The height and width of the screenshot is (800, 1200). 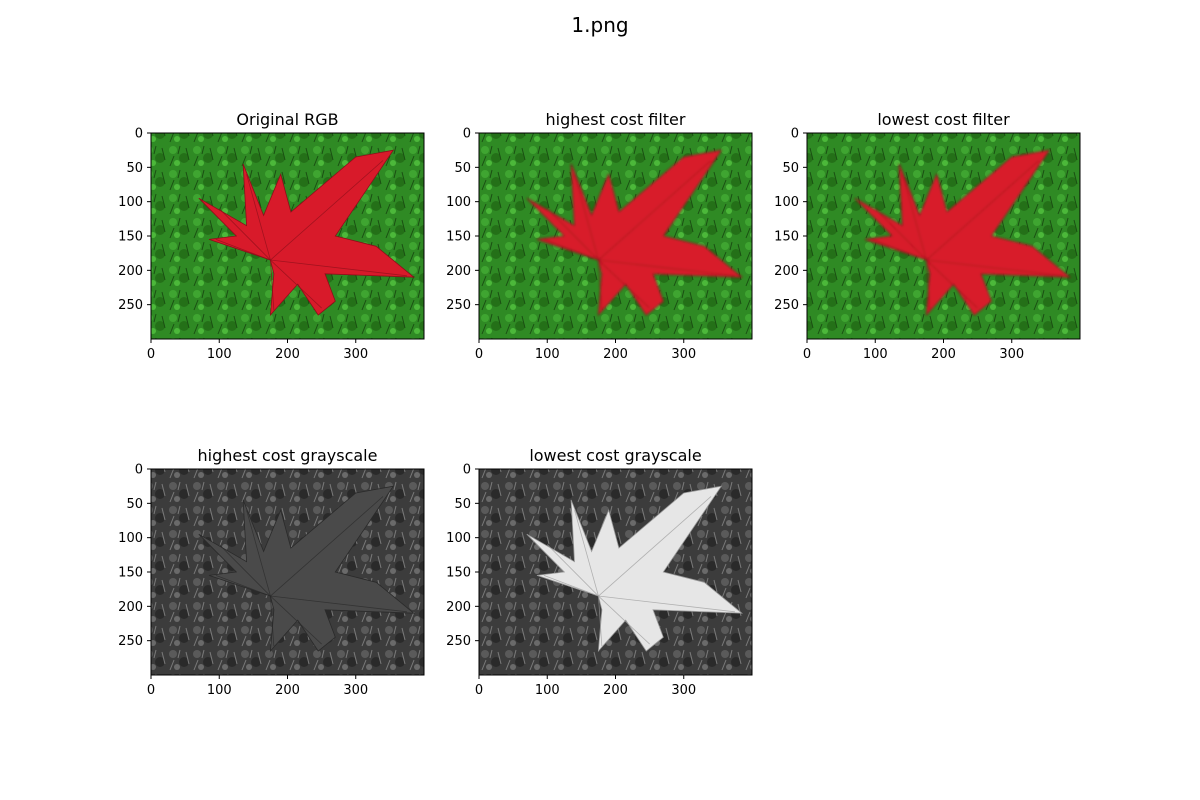 I want to click on figure-title: 1.png, so click(x=599, y=25).